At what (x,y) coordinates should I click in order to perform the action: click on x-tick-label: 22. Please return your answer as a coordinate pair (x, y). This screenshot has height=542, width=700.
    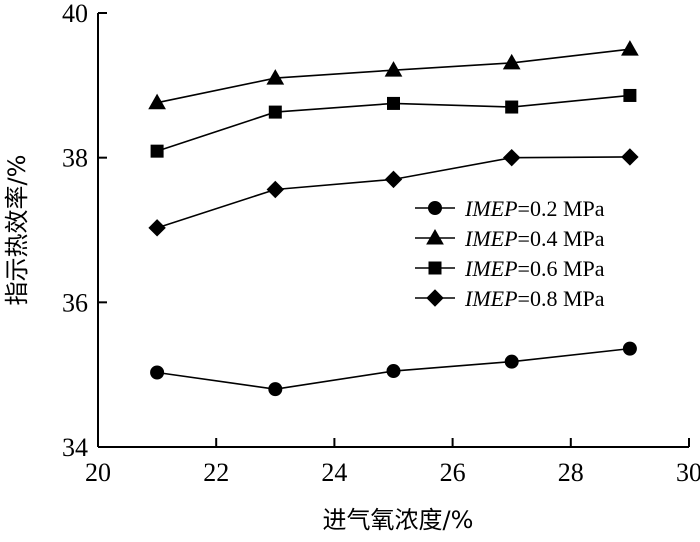
    Looking at the image, I should click on (216, 472).